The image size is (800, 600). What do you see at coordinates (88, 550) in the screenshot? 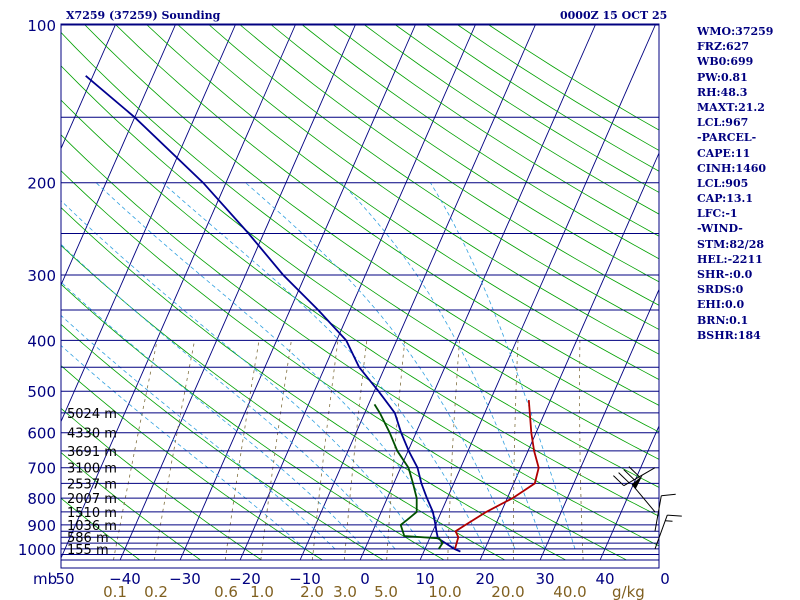
I see `height-label: 155 m` at bounding box center [88, 550].